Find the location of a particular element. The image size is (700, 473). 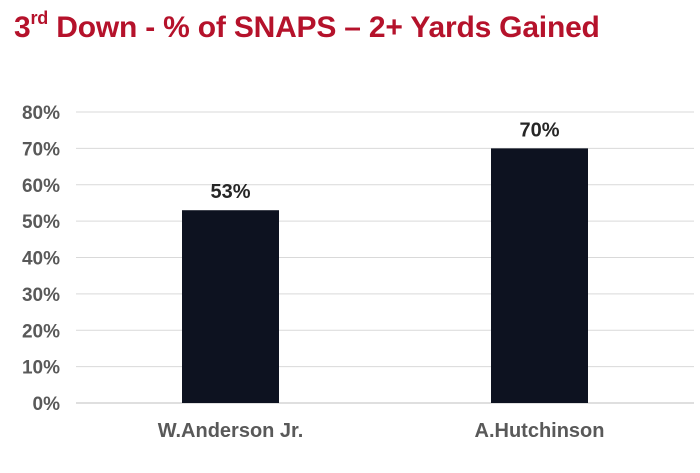

x-category-label: W.Anderson Jr. is located at coordinates (231, 431).